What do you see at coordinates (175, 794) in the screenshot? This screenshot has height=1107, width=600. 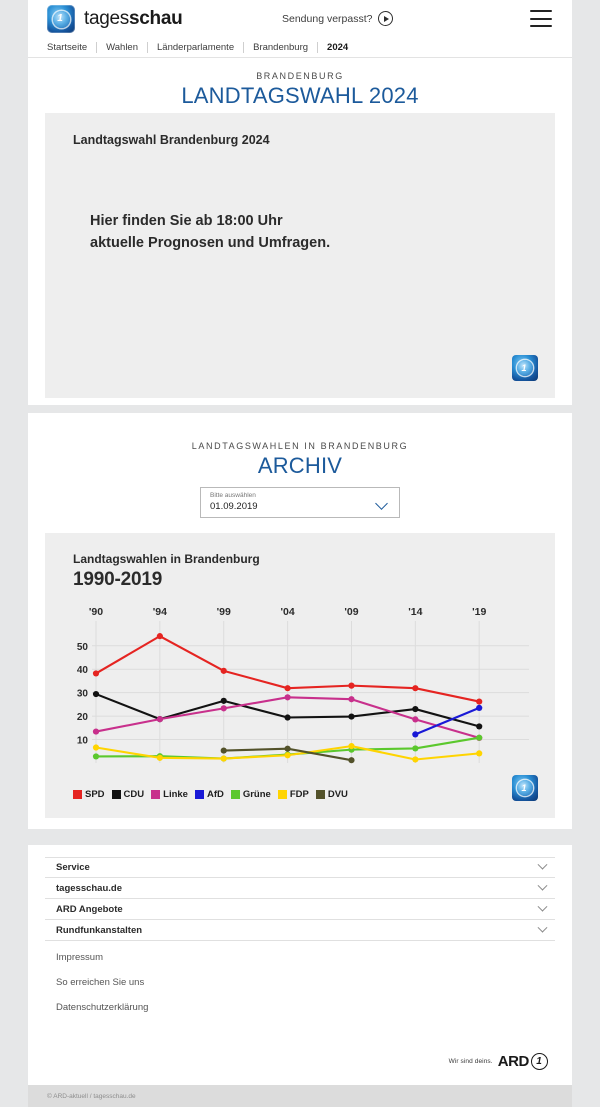 I see `legend-label-Linke: Linke` at bounding box center [175, 794].